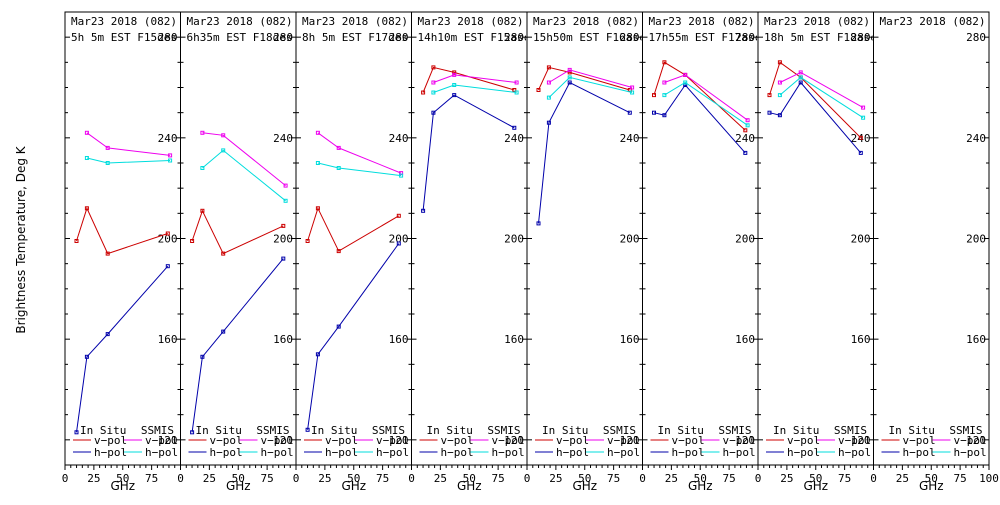 This screenshot has width=1000, height=505. Describe the element at coordinates (702, 21) in the screenshot. I see `panel-title-5: Mar23 2018 (082)` at that location.